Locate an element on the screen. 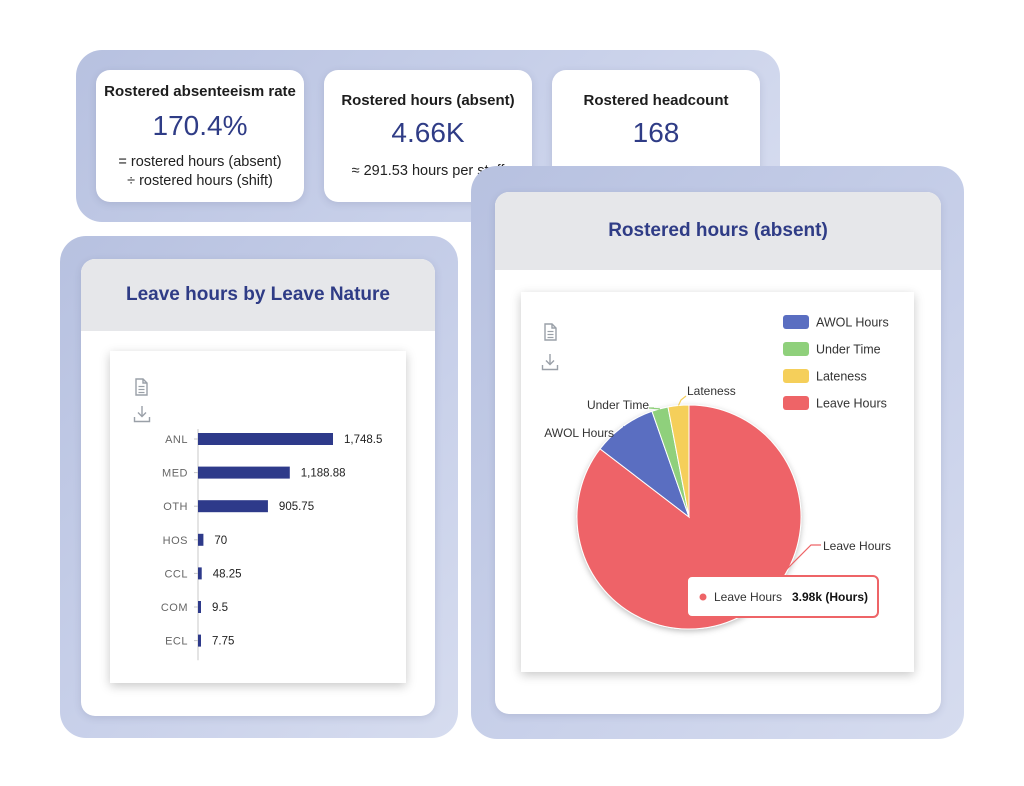  bar-value-label: 905.75 is located at coordinates (296, 507).